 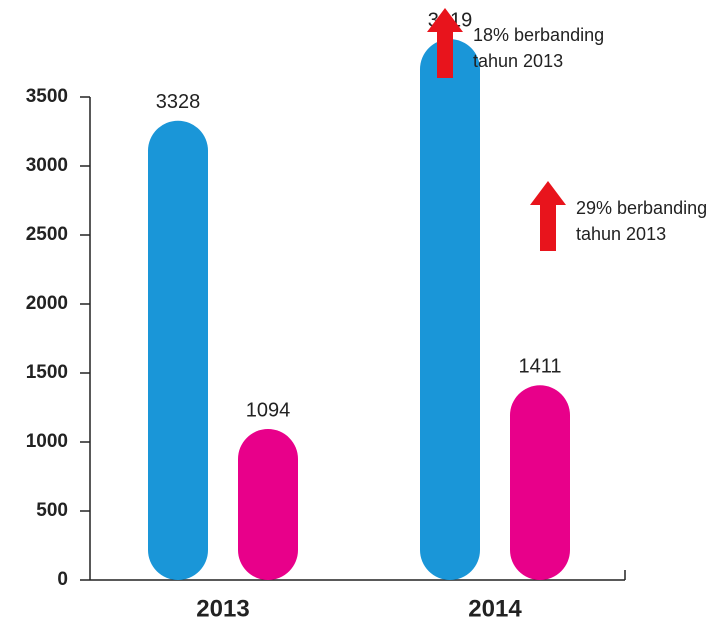 What do you see at coordinates (47, 372) in the screenshot?
I see `y-tick-label: 1500` at bounding box center [47, 372].